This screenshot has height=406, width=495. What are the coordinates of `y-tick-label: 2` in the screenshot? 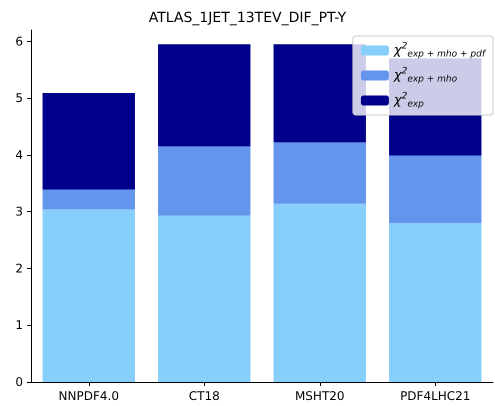 It's located at (19, 268).